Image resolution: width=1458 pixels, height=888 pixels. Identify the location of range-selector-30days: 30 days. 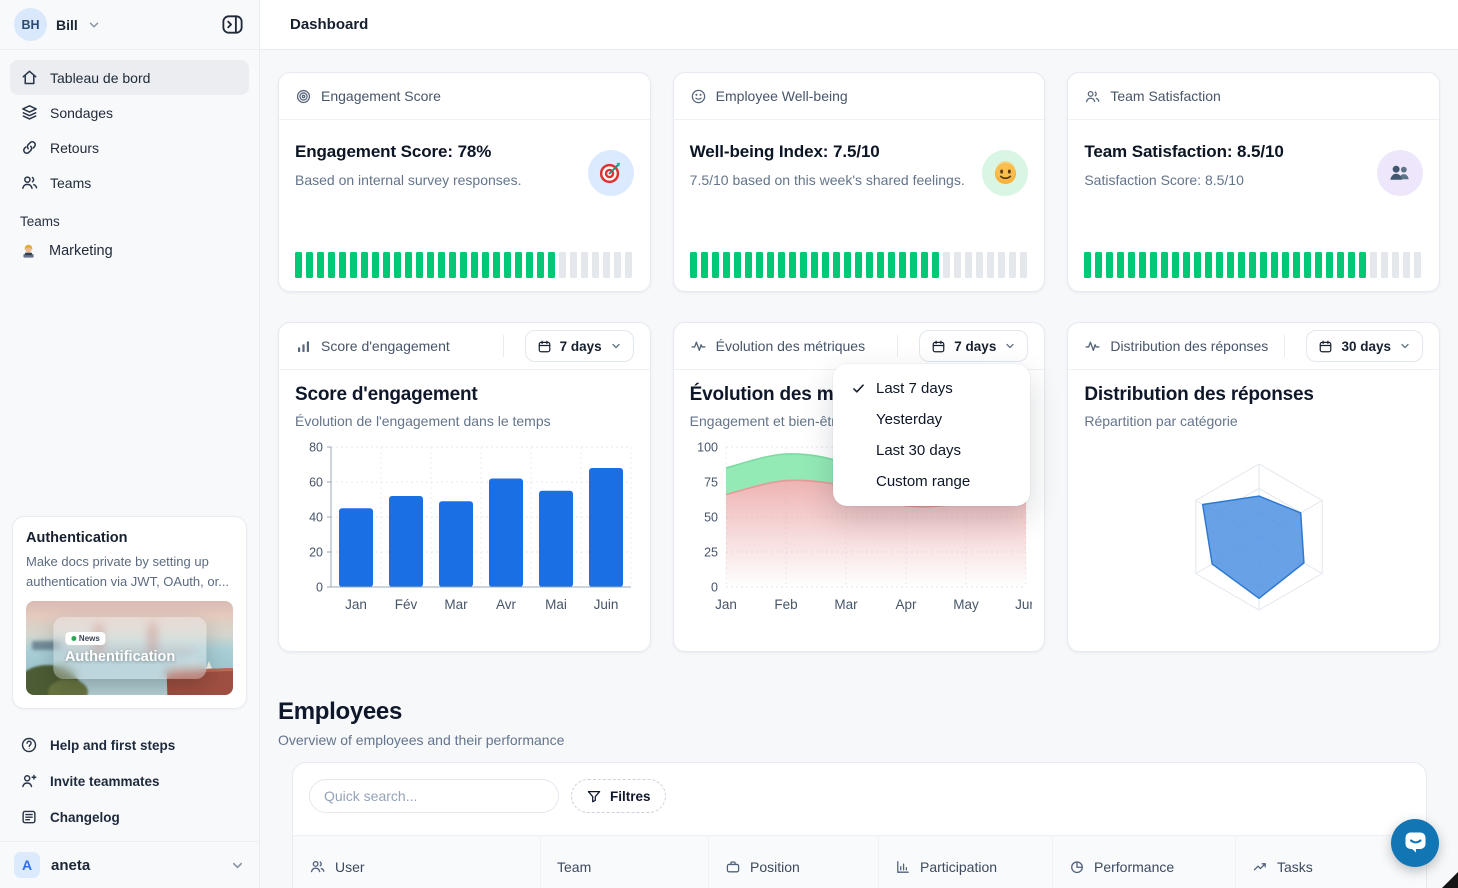
(1364, 346).